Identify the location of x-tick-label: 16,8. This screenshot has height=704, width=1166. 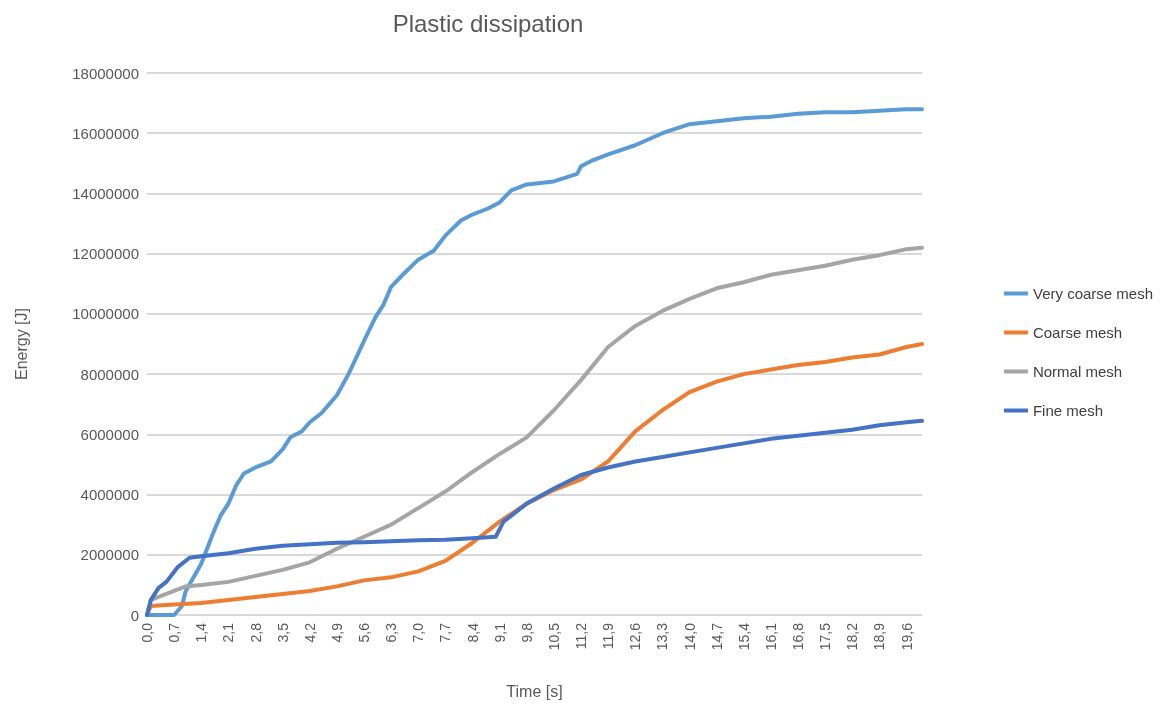
(798, 636).